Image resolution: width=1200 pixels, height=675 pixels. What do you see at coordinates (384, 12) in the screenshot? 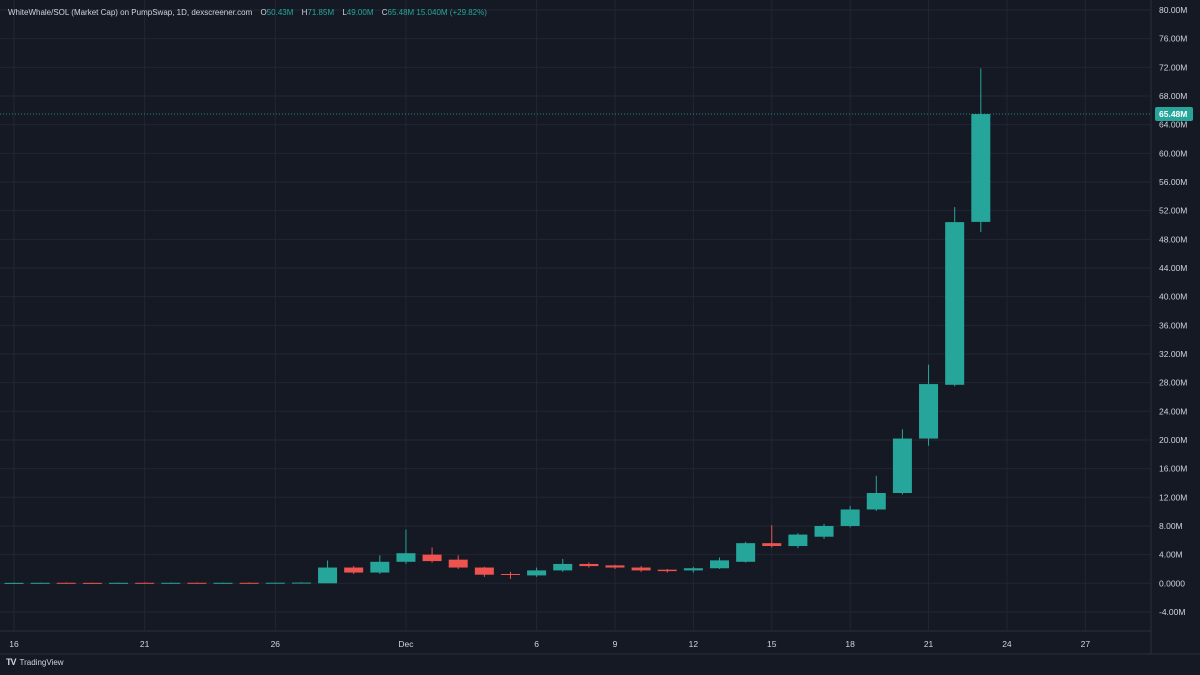
I see `legend-close-label: C` at bounding box center [384, 12].